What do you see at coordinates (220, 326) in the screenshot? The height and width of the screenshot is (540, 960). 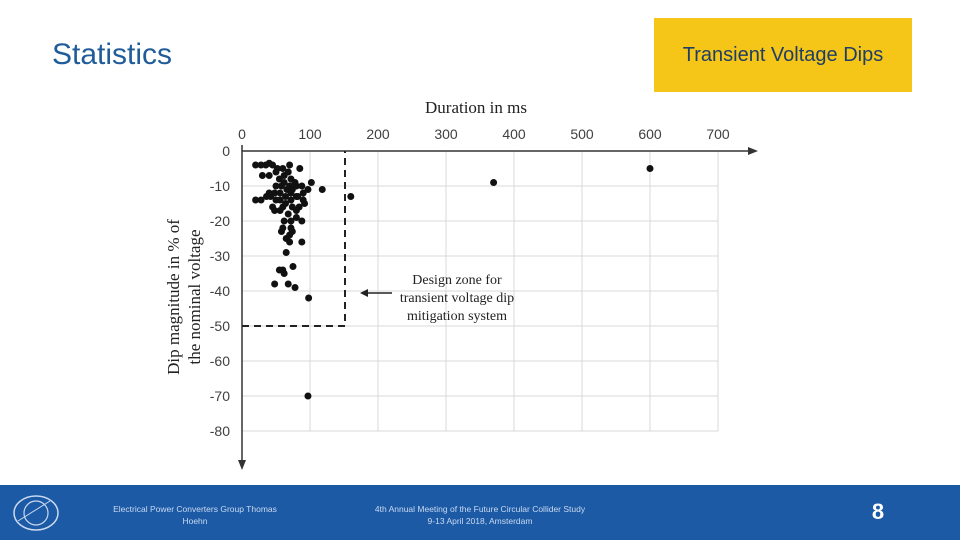 I see `y-tick-label: -50` at bounding box center [220, 326].